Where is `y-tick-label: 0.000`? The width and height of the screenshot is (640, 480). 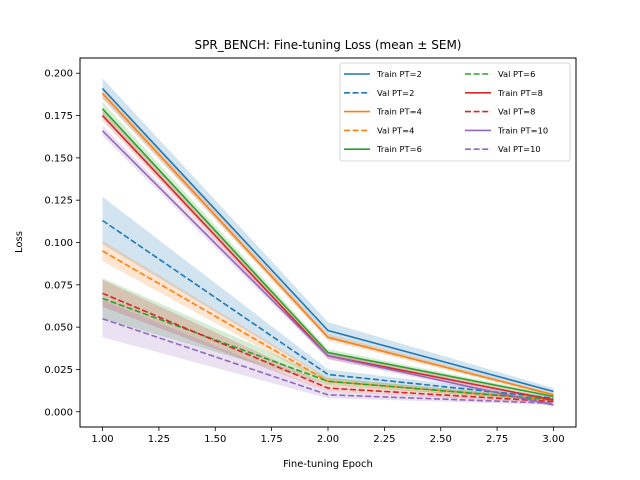
y-tick-label: 0.000 is located at coordinates (58, 412).